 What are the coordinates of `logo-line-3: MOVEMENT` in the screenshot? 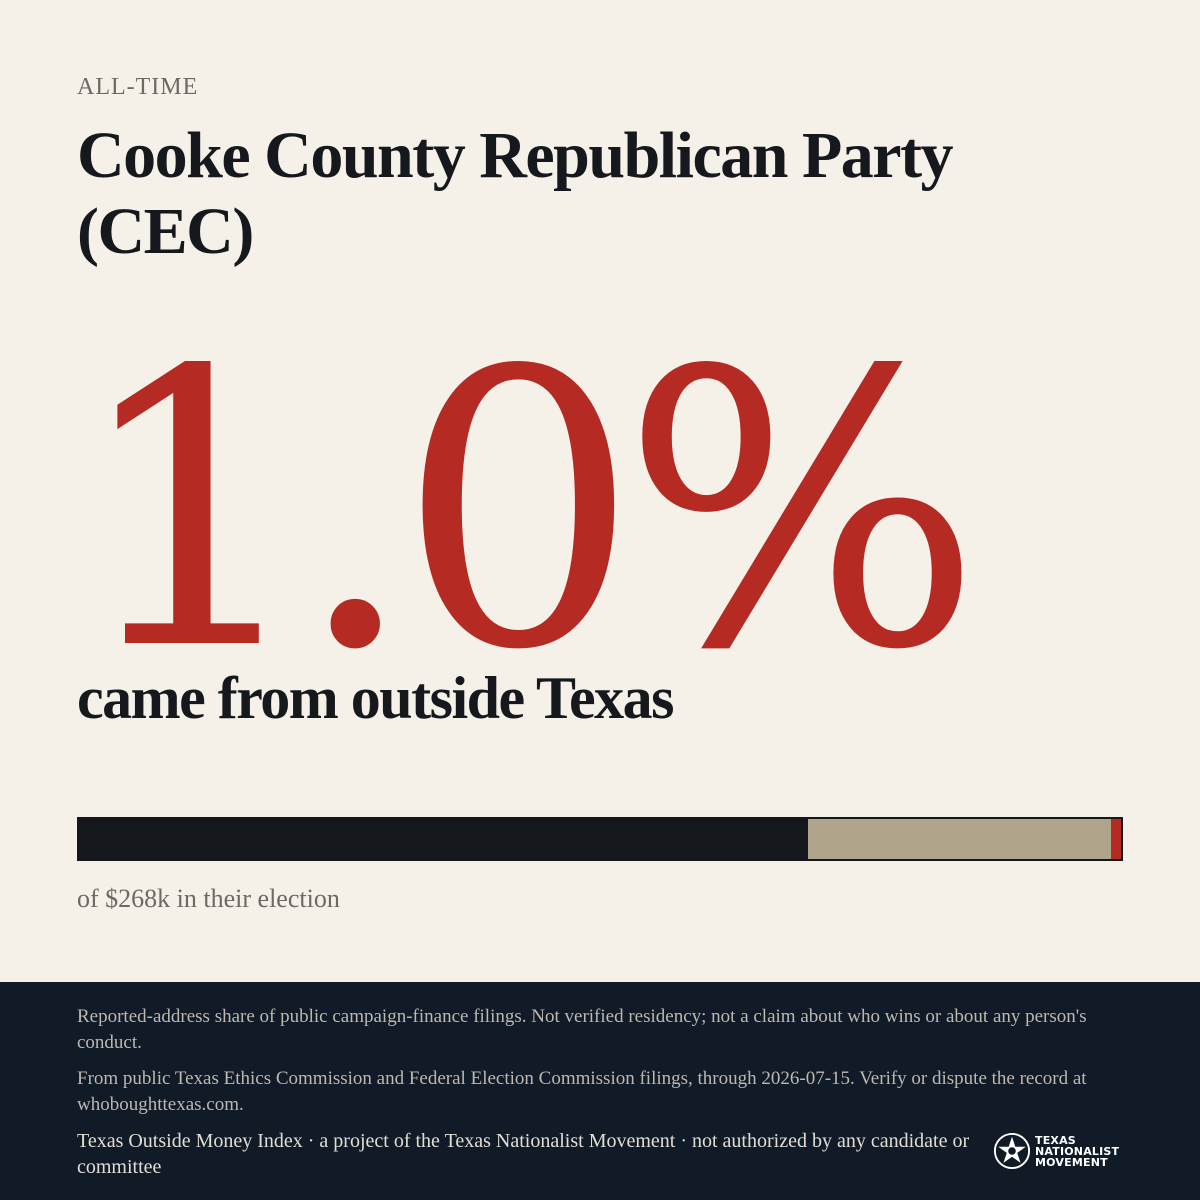 It's located at (1071, 1162).